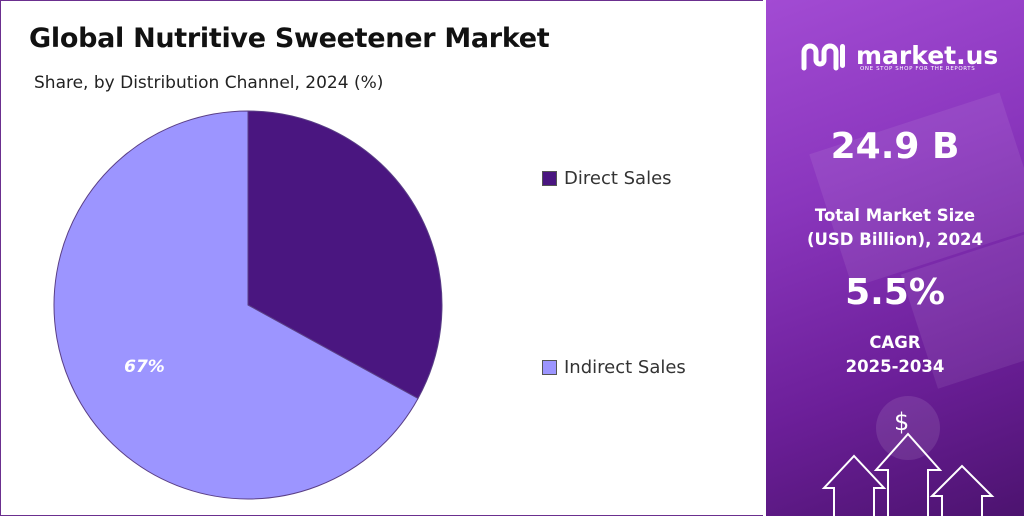 The height and width of the screenshot is (516, 1024). Describe the element at coordinates (895, 146) in the screenshot. I see `market-size-value: 24.9 B` at that location.